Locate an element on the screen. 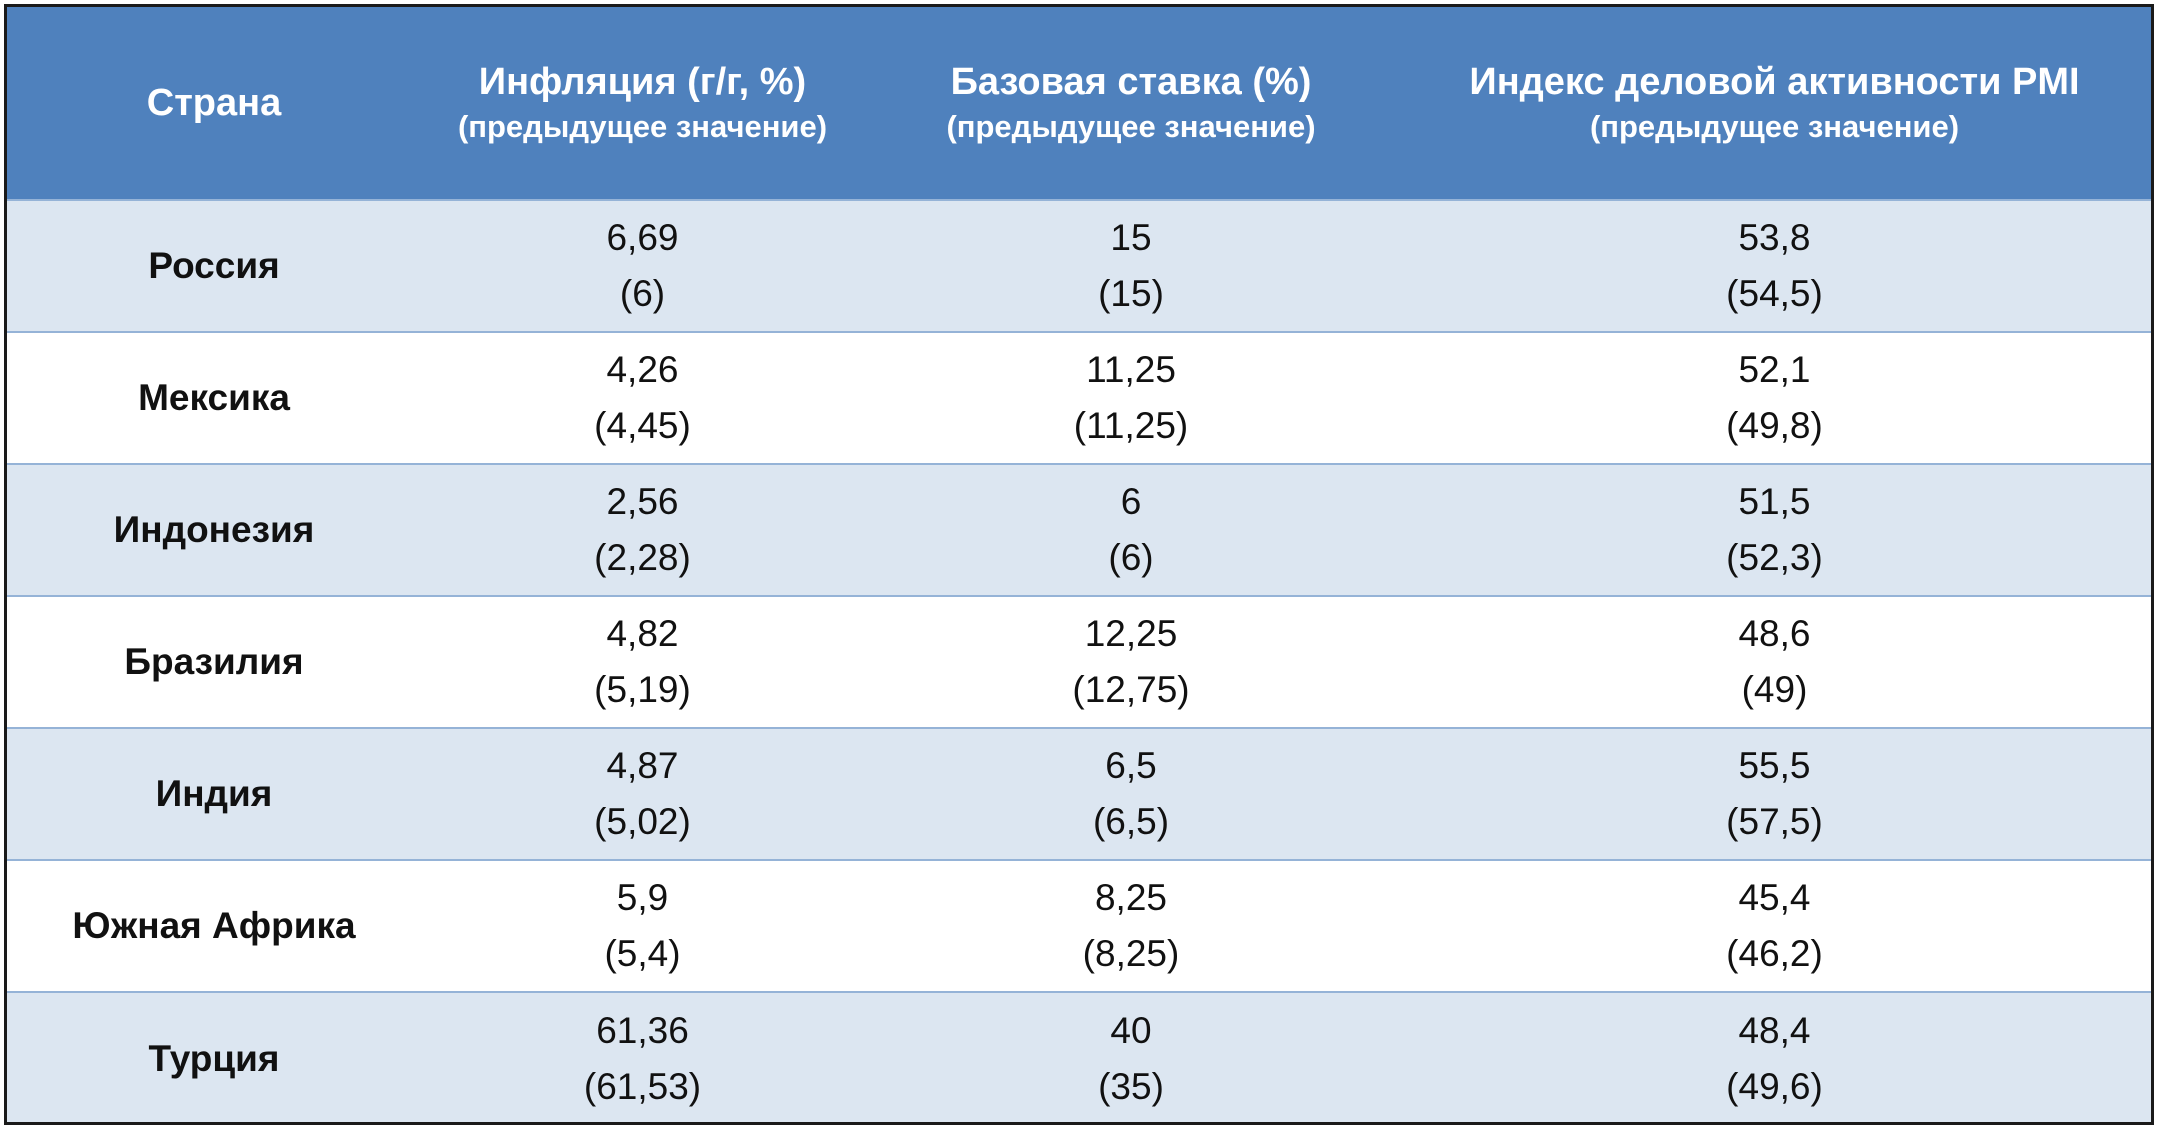 The image size is (2160, 1133). rate-cell: 12,25 (12,75) is located at coordinates (1131, 661).